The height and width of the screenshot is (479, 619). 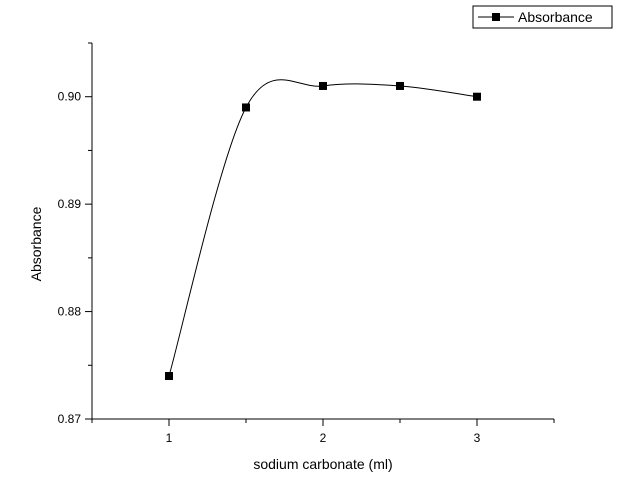 I want to click on y-ticks: 0.87 0.88 0.89 0.90, so click(x=75, y=234).